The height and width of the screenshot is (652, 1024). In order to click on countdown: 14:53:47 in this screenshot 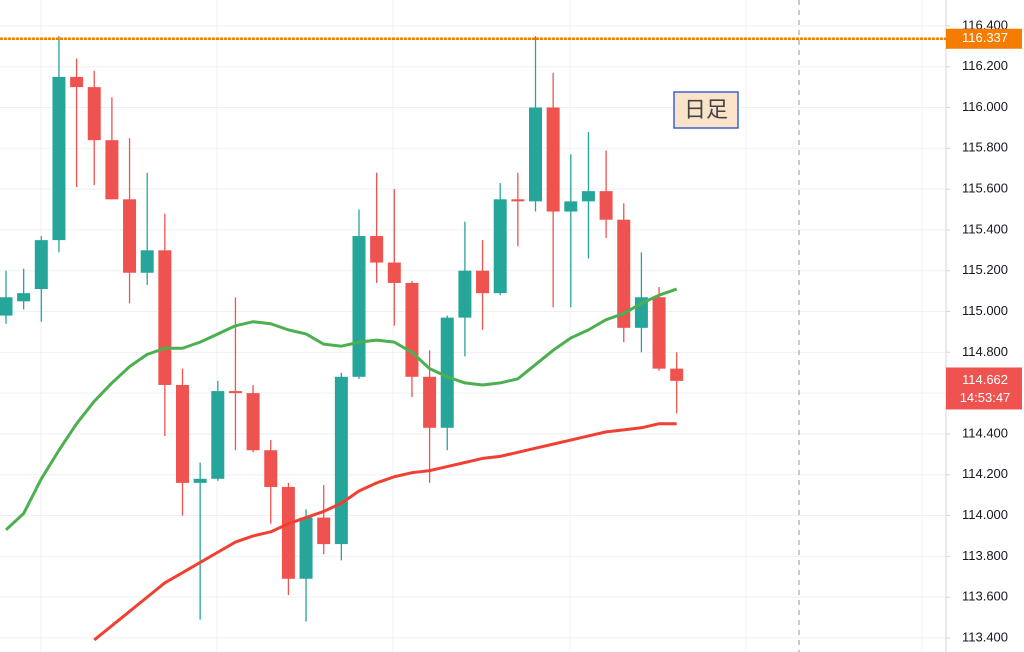, I will do `click(985, 397)`.